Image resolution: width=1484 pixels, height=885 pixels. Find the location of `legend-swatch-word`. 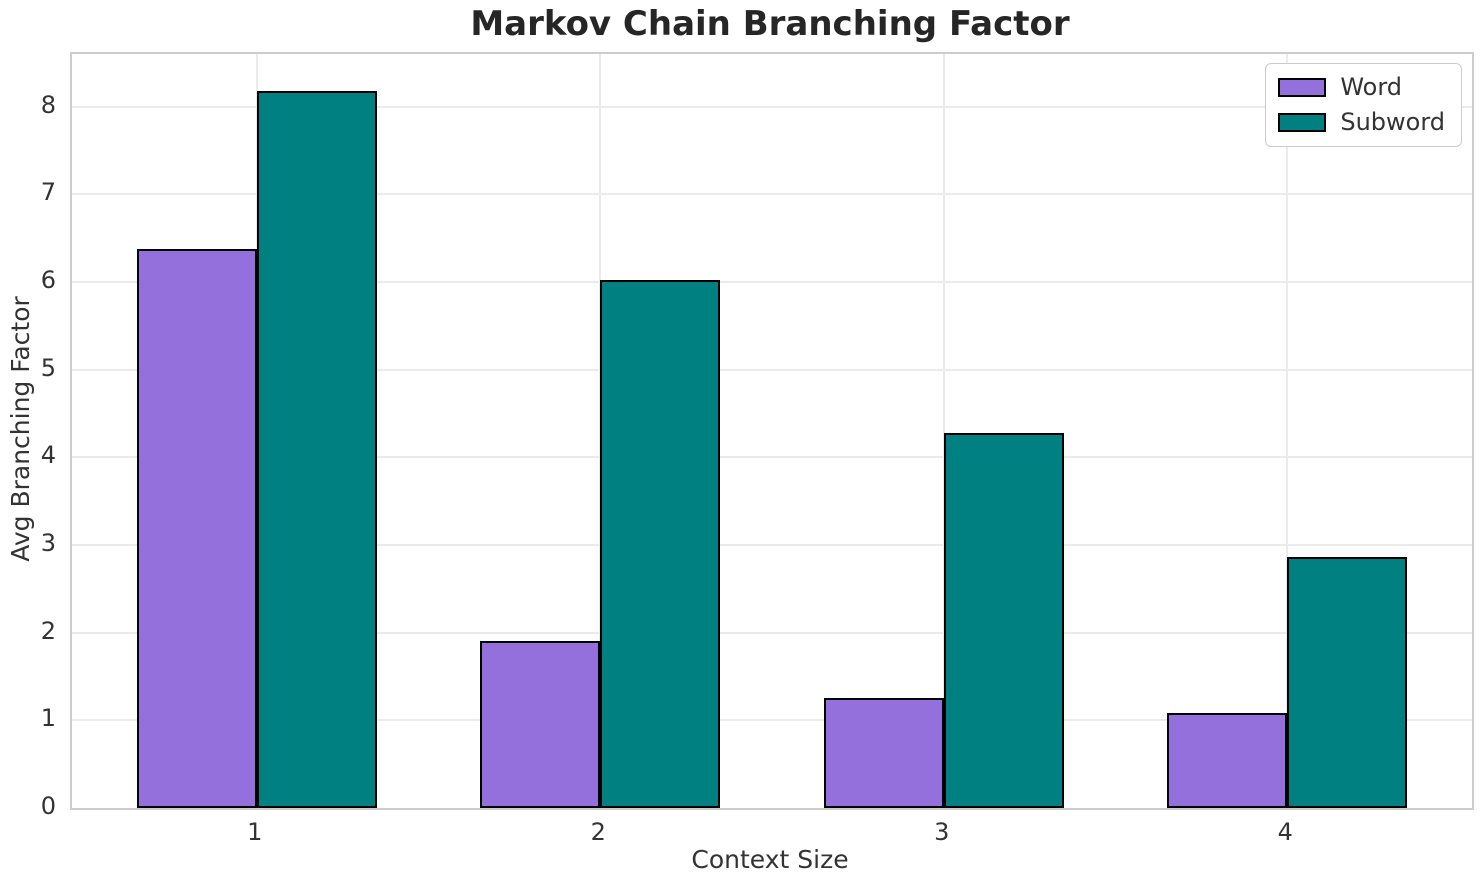

legend-swatch-word is located at coordinates (1302, 87).